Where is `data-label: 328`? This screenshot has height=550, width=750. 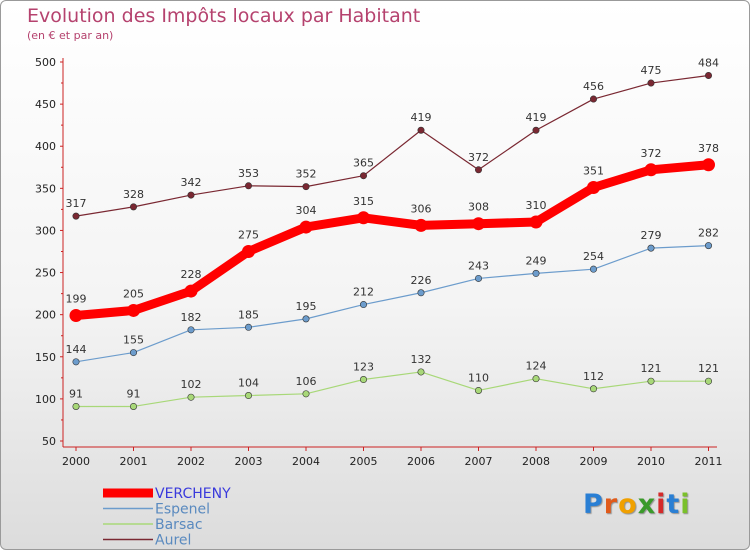 data-label: 328 is located at coordinates (133, 194).